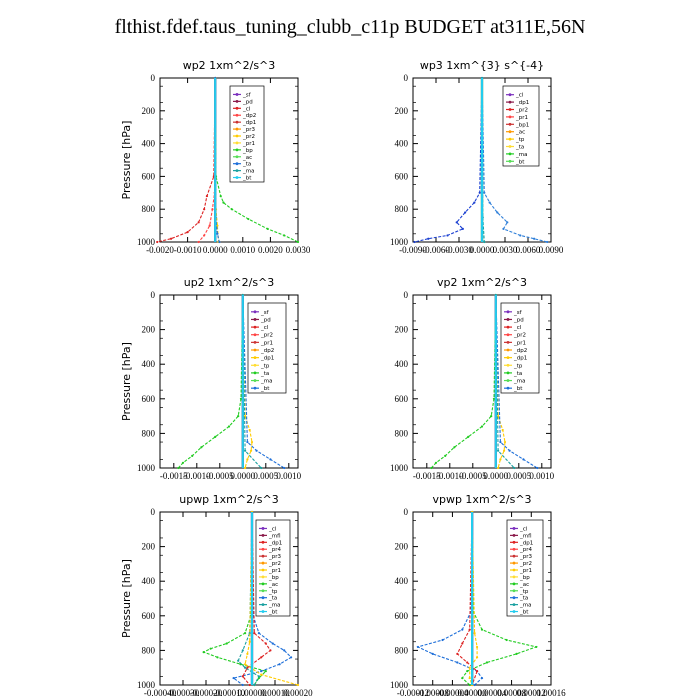  I want to click on x-tick-label: 0.00008, so click(512, 693).